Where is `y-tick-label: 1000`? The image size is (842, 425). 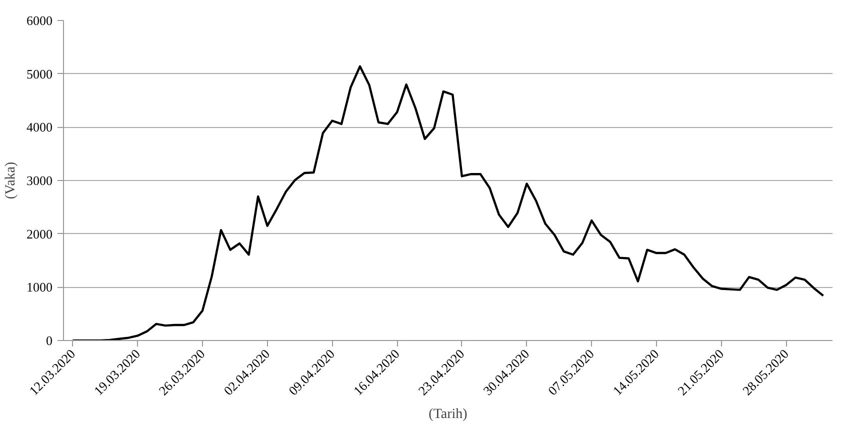 y-tick-label: 1000 is located at coordinates (39, 287).